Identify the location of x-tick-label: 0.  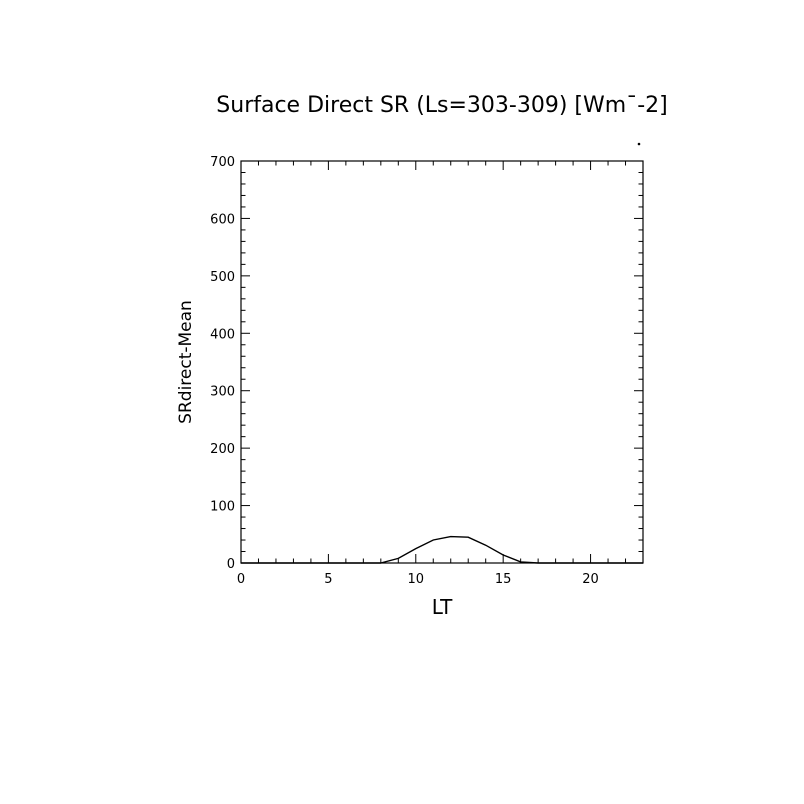
(241, 579).